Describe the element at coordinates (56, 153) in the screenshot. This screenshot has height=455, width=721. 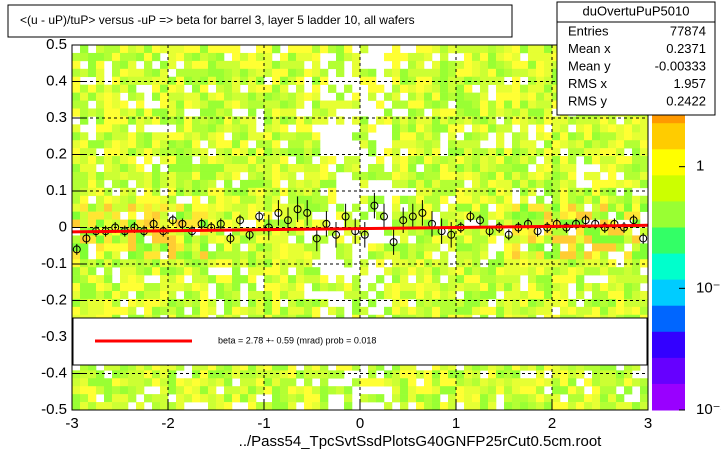
I see `y-tick-label: 0.2` at that location.